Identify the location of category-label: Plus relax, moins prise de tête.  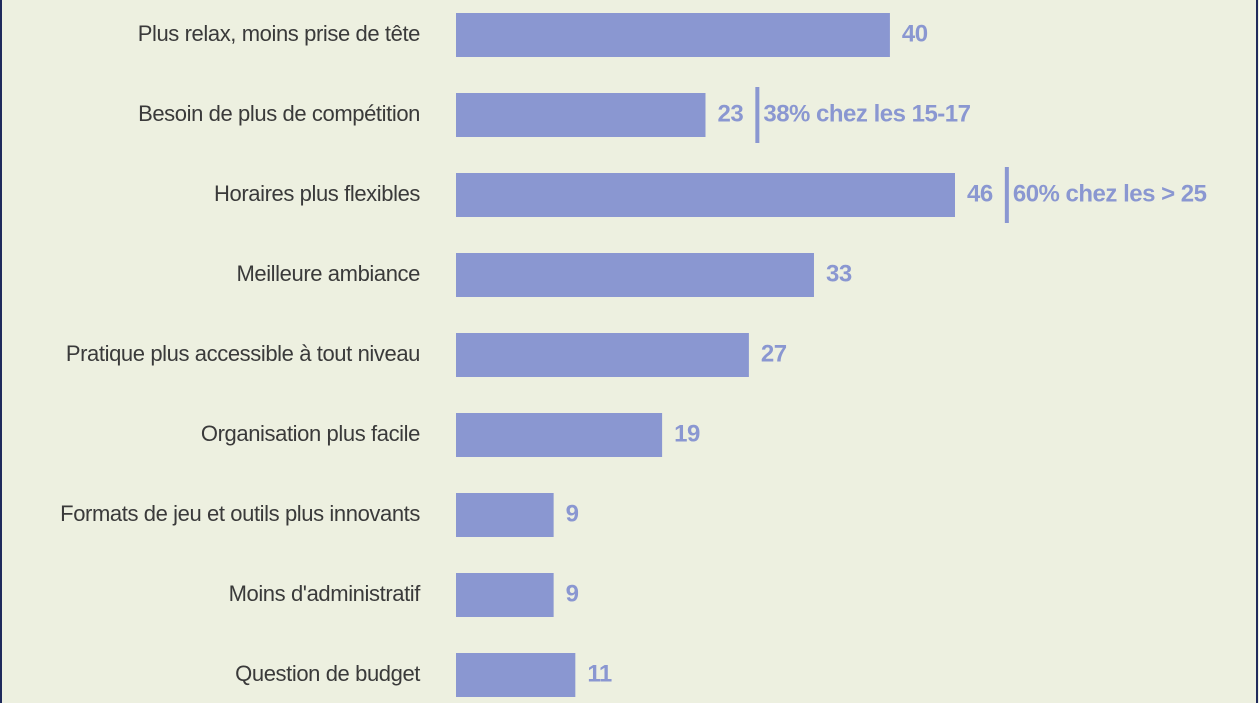
(279, 33).